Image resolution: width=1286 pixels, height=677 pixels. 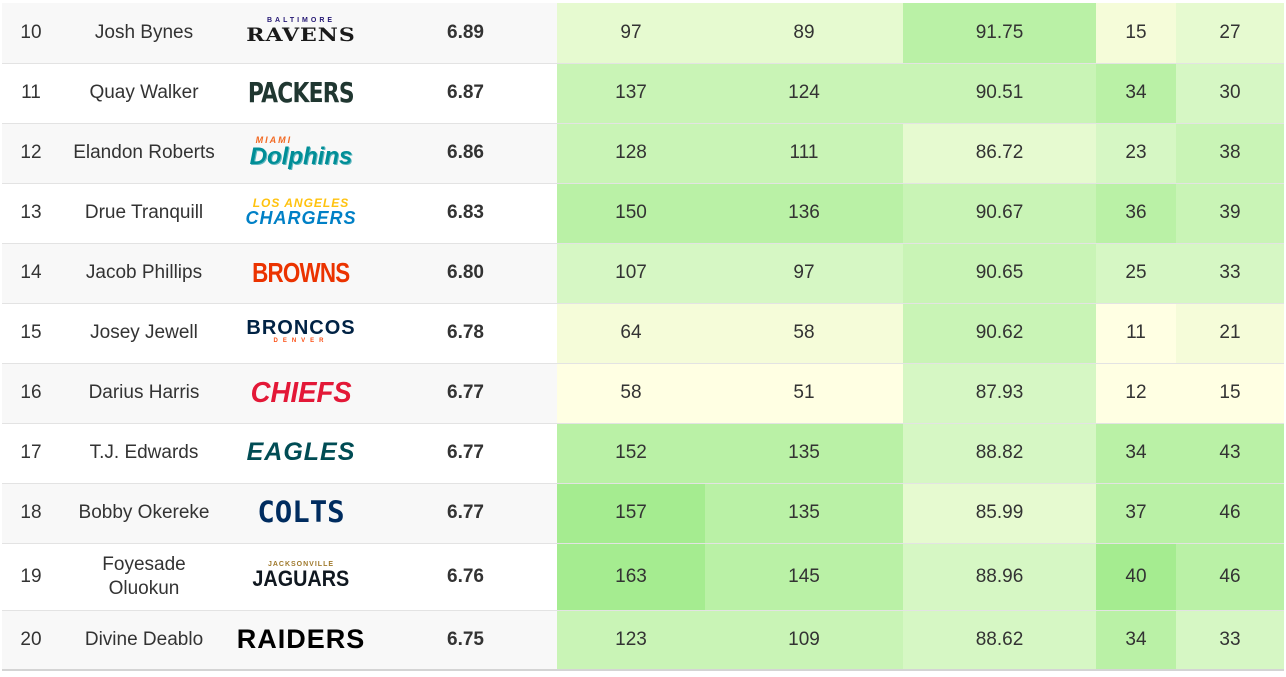 I want to click on stat-cell-3: 90.62, so click(x=999, y=333).